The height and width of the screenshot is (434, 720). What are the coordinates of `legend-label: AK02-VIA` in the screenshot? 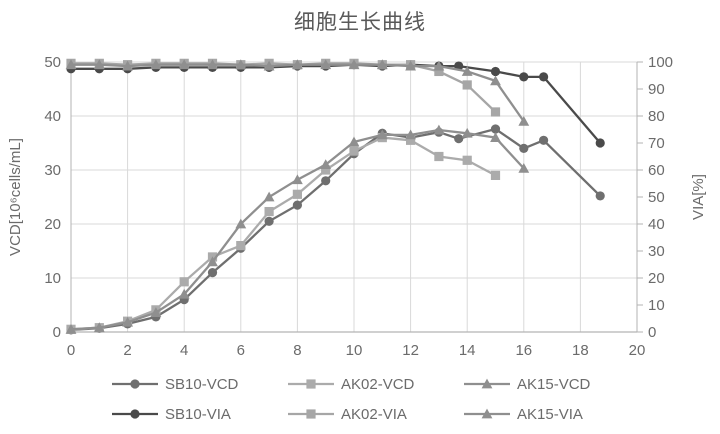 It's located at (374, 414).